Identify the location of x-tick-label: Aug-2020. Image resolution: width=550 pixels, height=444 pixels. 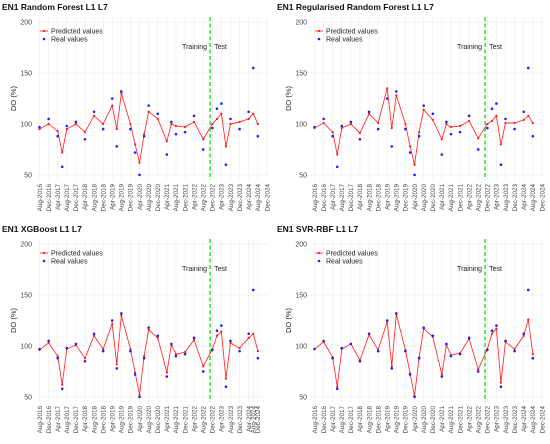
(149, 198).